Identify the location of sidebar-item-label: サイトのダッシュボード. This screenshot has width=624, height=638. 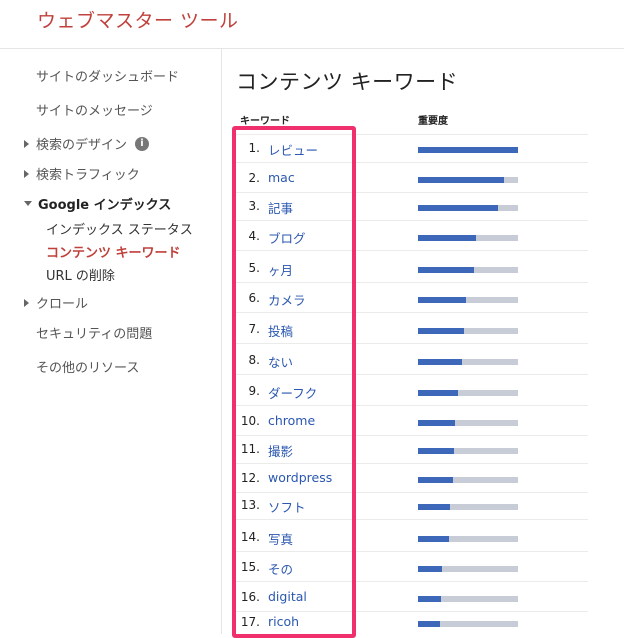
(108, 77).